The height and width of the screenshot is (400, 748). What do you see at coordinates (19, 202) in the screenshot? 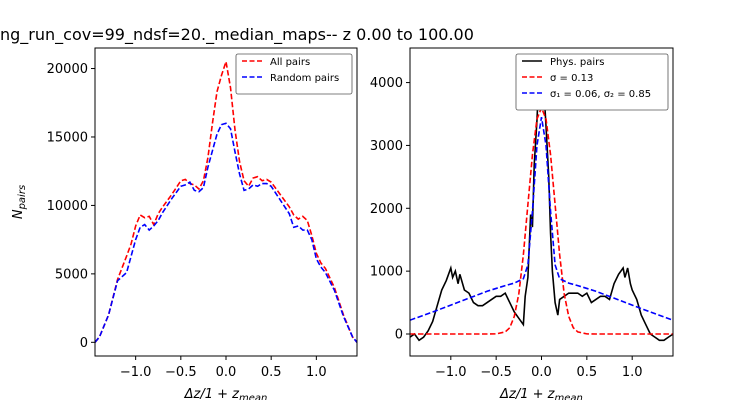
I see `y-axis-label: Npairs` at bounding box center [19, 202].